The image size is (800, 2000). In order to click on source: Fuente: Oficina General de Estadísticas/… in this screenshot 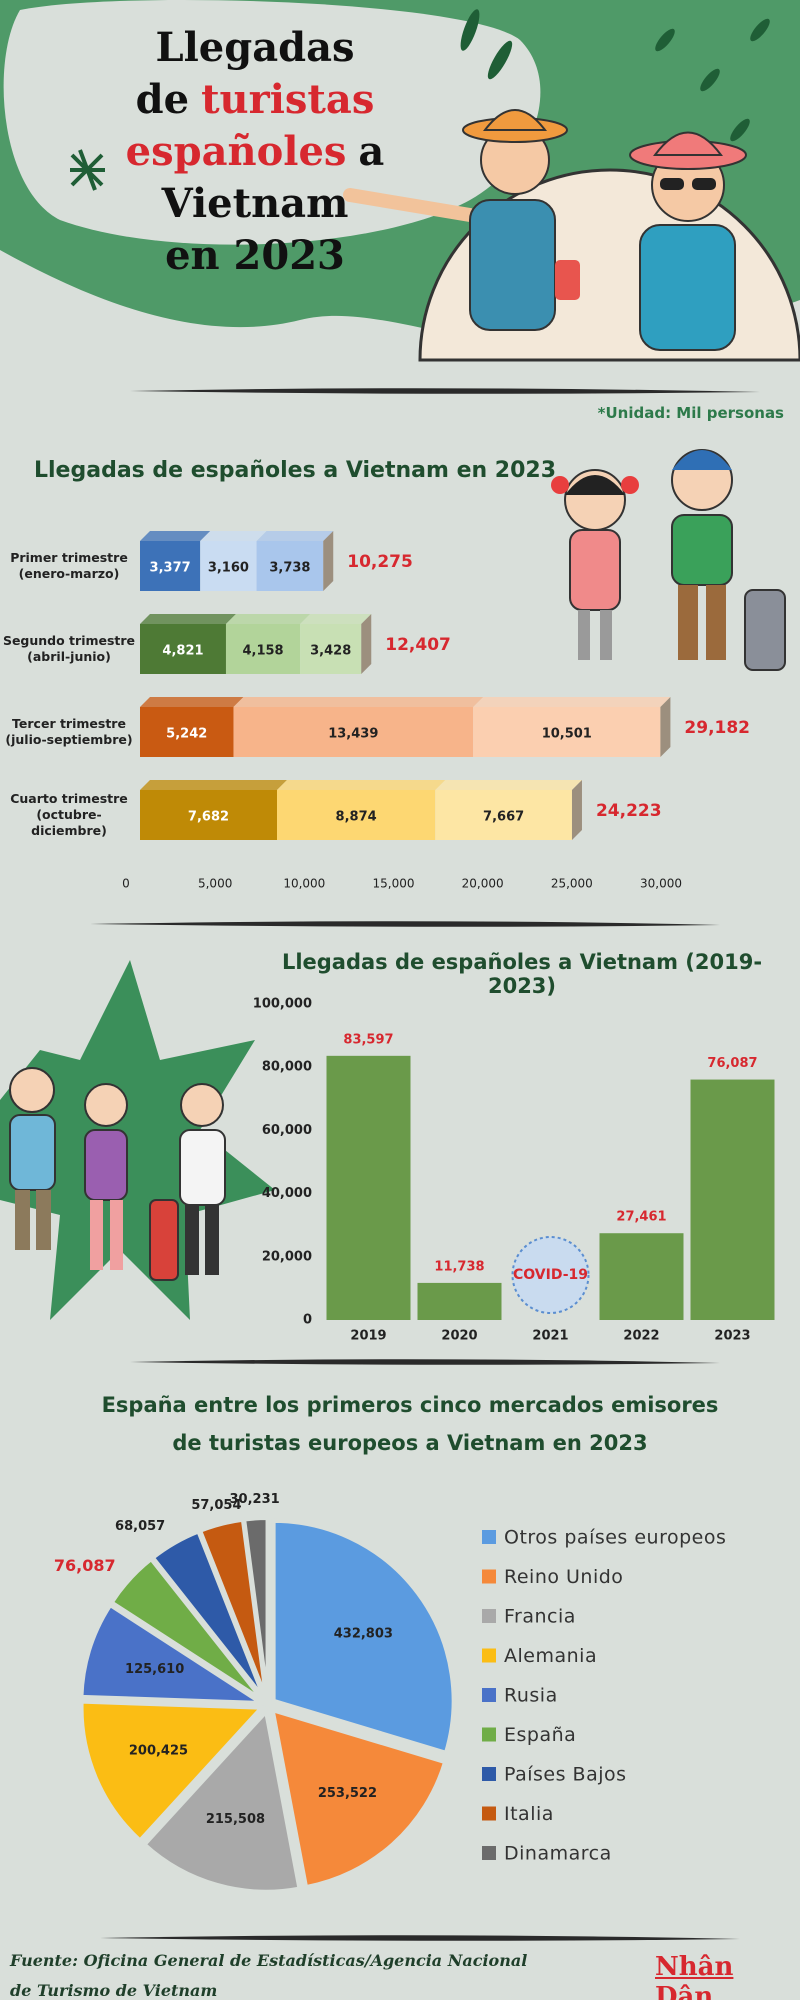, I will do `click(269, 1975)`.